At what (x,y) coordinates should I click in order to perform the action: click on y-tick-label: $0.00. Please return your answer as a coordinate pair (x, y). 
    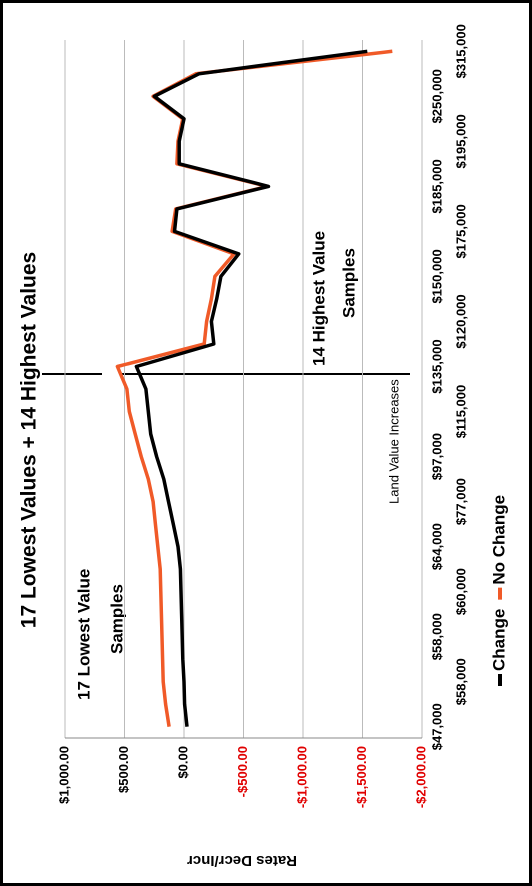
    Looking at the image, I should click on (182, 762).